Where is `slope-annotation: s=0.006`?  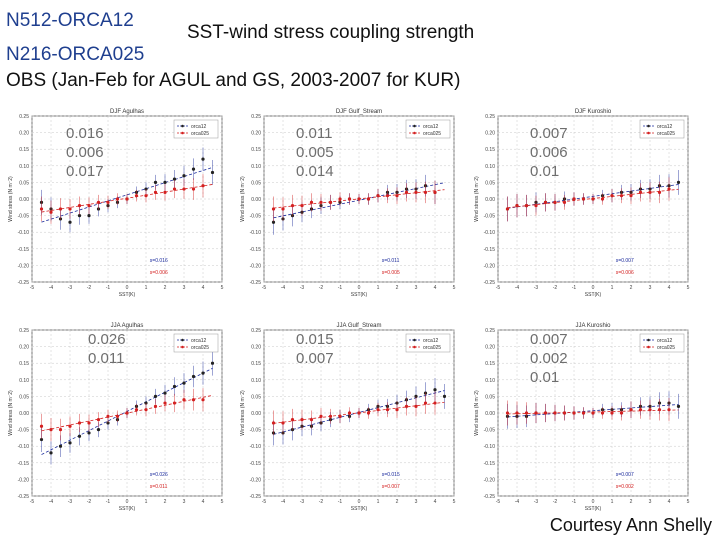
slope-annotation: s=0.006 is located at coordinates (159, 273).